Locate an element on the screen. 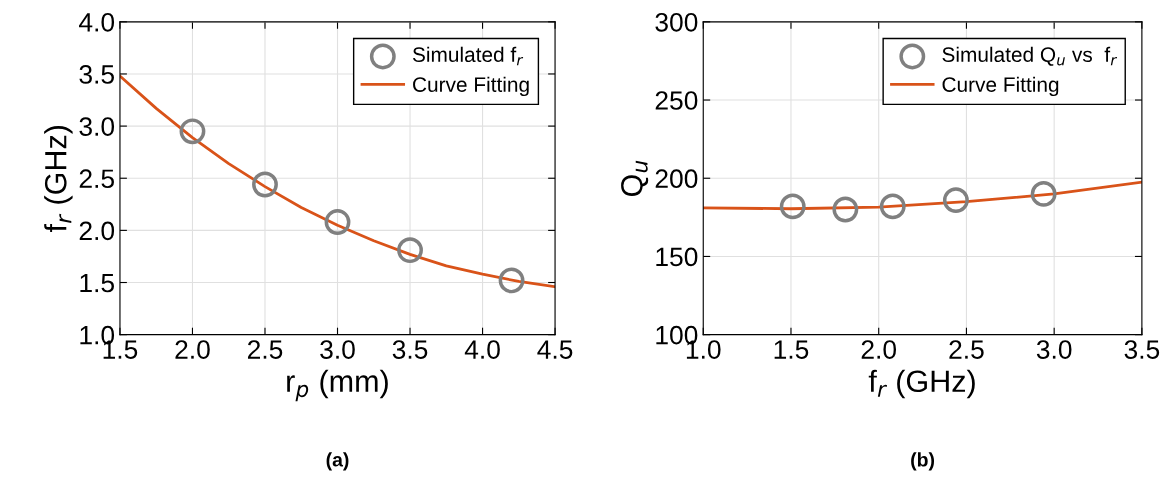  y-tick-label: 2.0 is located at coordinates (97, 231).